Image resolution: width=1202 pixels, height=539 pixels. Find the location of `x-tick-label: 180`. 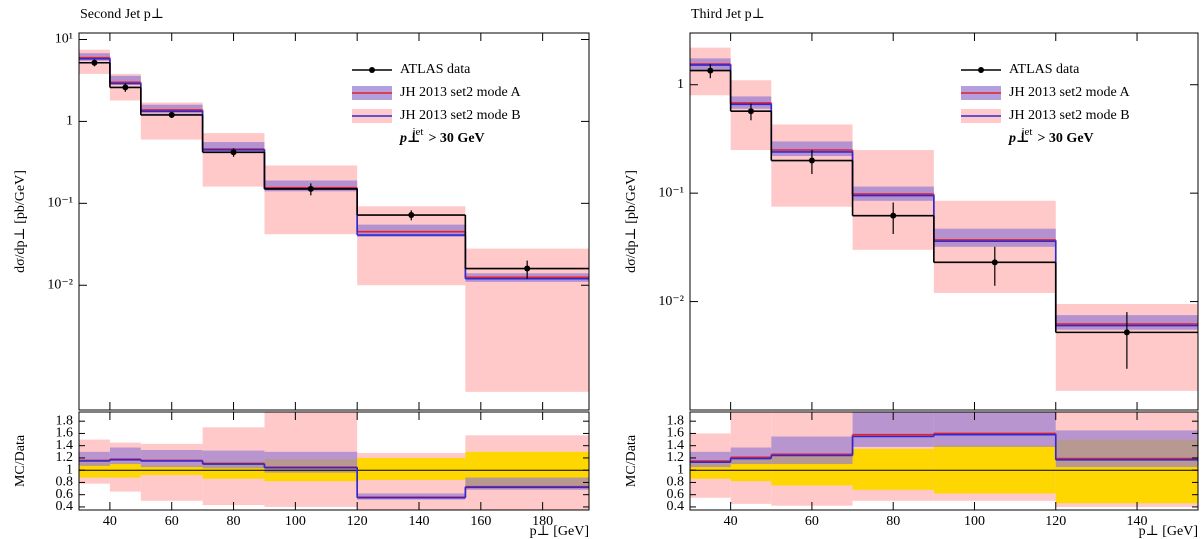

x-tick-label: 180 is located at coordinates (542, 521).